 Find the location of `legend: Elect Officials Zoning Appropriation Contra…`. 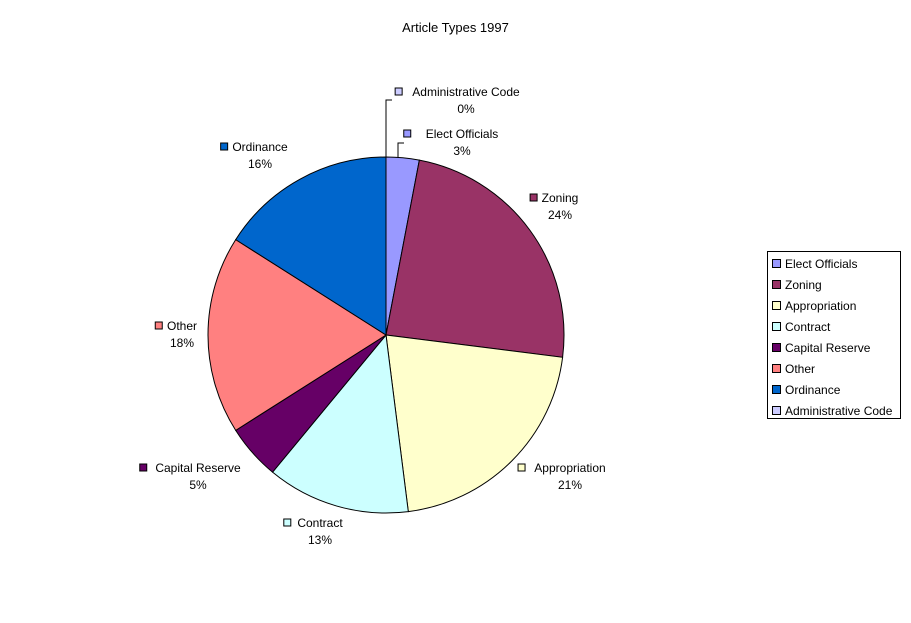

legend: Elect Officials Zoning Appropriation Contra… is located at coordinates (834, 335).